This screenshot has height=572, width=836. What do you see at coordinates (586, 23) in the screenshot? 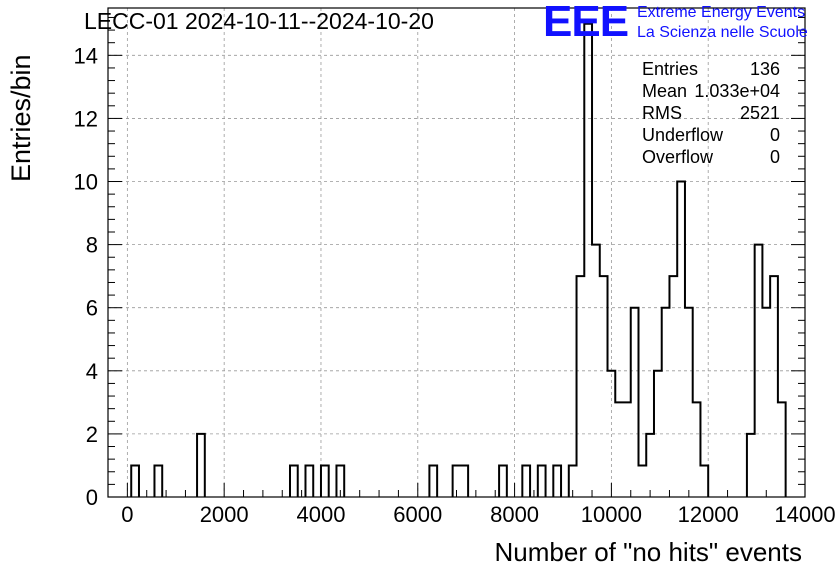
I see `eee-logo: EEE` at bounding box center [586, 23].